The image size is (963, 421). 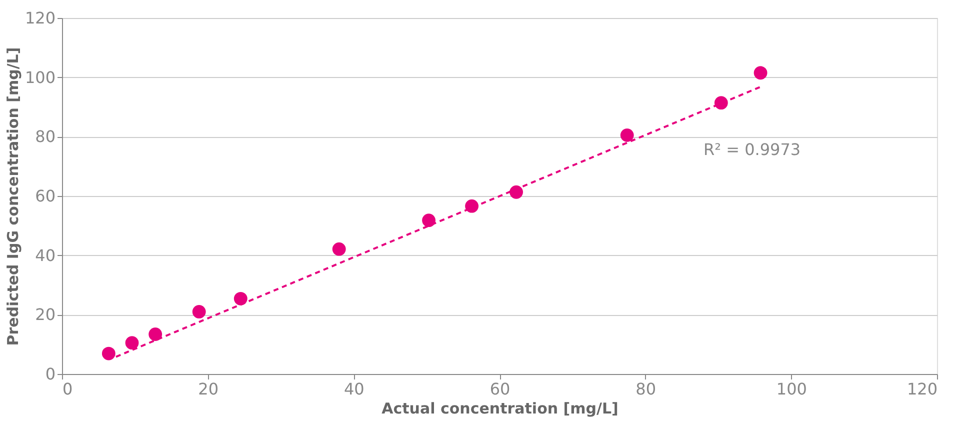 I want to click on y-tick-label: 40, so click(x=45, y=255).